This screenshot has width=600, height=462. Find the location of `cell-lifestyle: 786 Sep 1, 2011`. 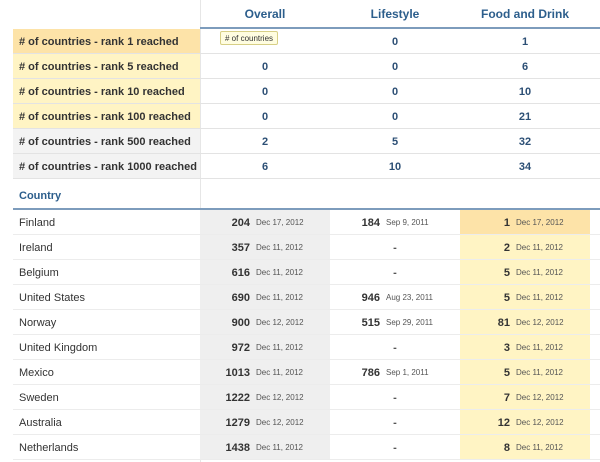

cell-lifestyle: 786 Sep 1, 2011 is located at coordinates (395, 372).